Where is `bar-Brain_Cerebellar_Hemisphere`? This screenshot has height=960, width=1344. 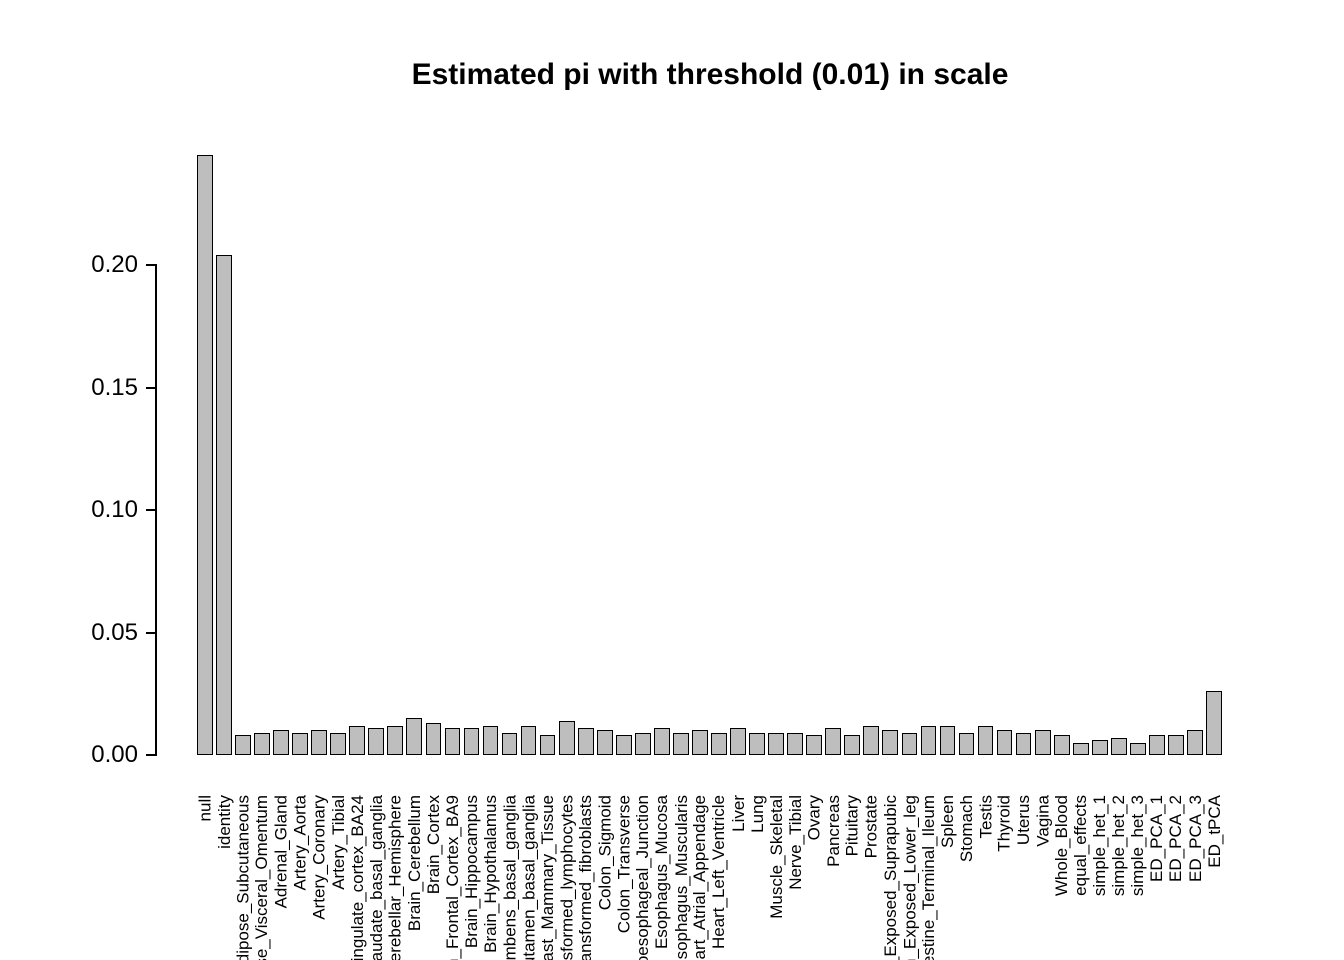
bar-Brain_Cerebellar_Hemisphere is located at coordinates (395, 740).